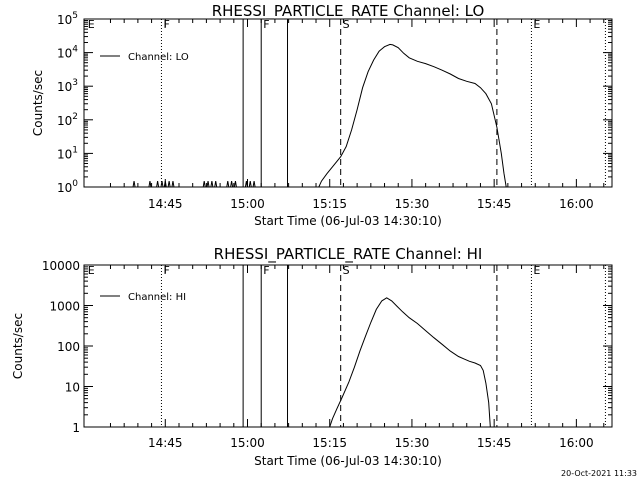 The width and height of the screenshot is (640, 480). Describe the element at coordinates (348, 254) in the screenshot. I see `chart-title: RHESSI_PARTICLE_RATE Channel: HI` at that location.